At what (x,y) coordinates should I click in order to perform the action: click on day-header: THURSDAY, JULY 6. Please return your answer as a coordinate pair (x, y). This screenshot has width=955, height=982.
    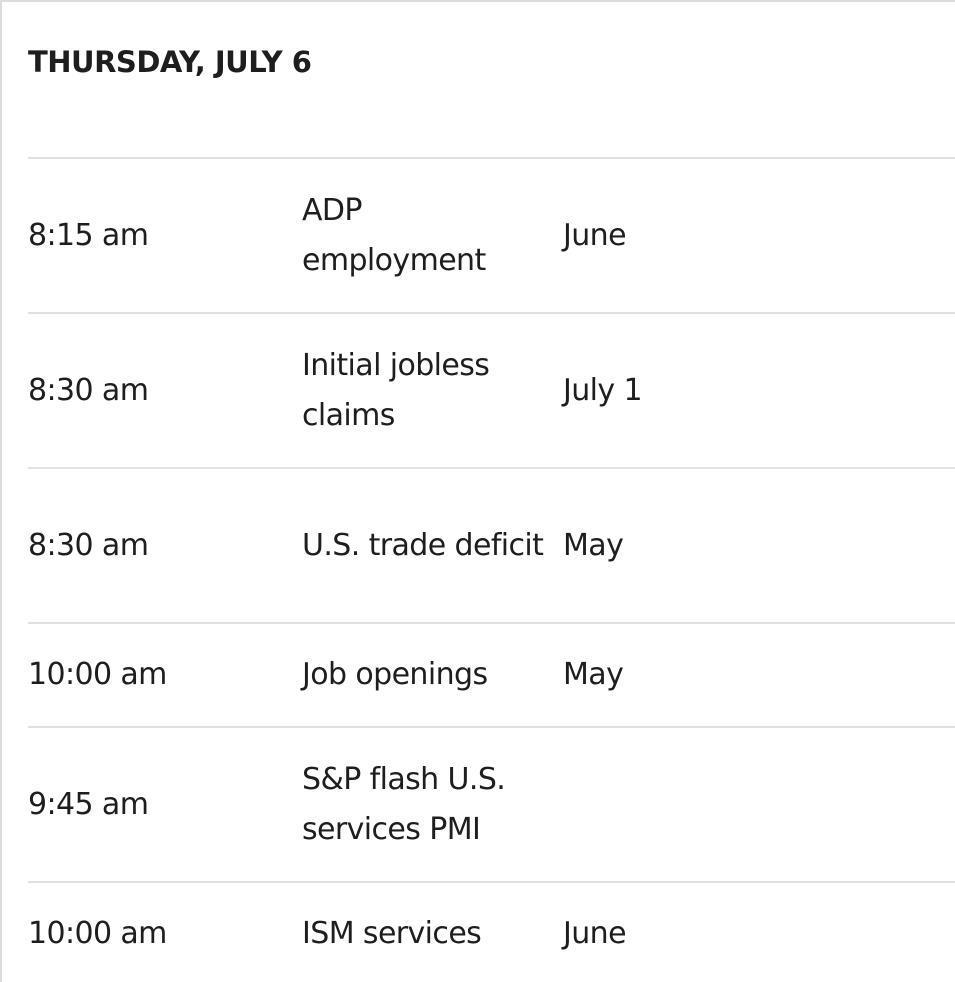
    Looking at the image, I should click on (170, 62).